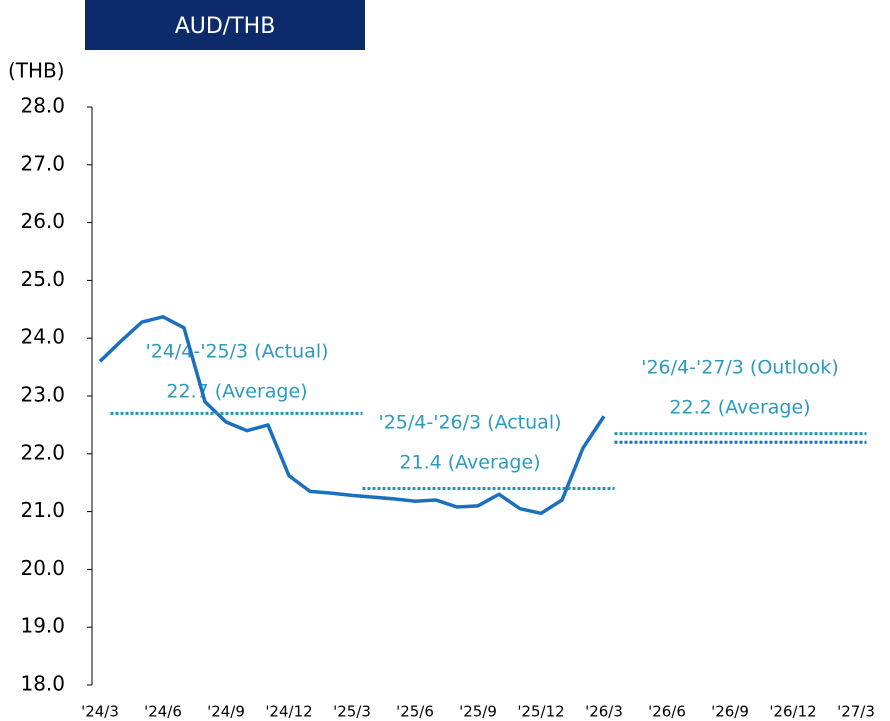 This screenshot has height=721, width=890. I want to click on y-tick-label: 19.0, so click(42, 626).